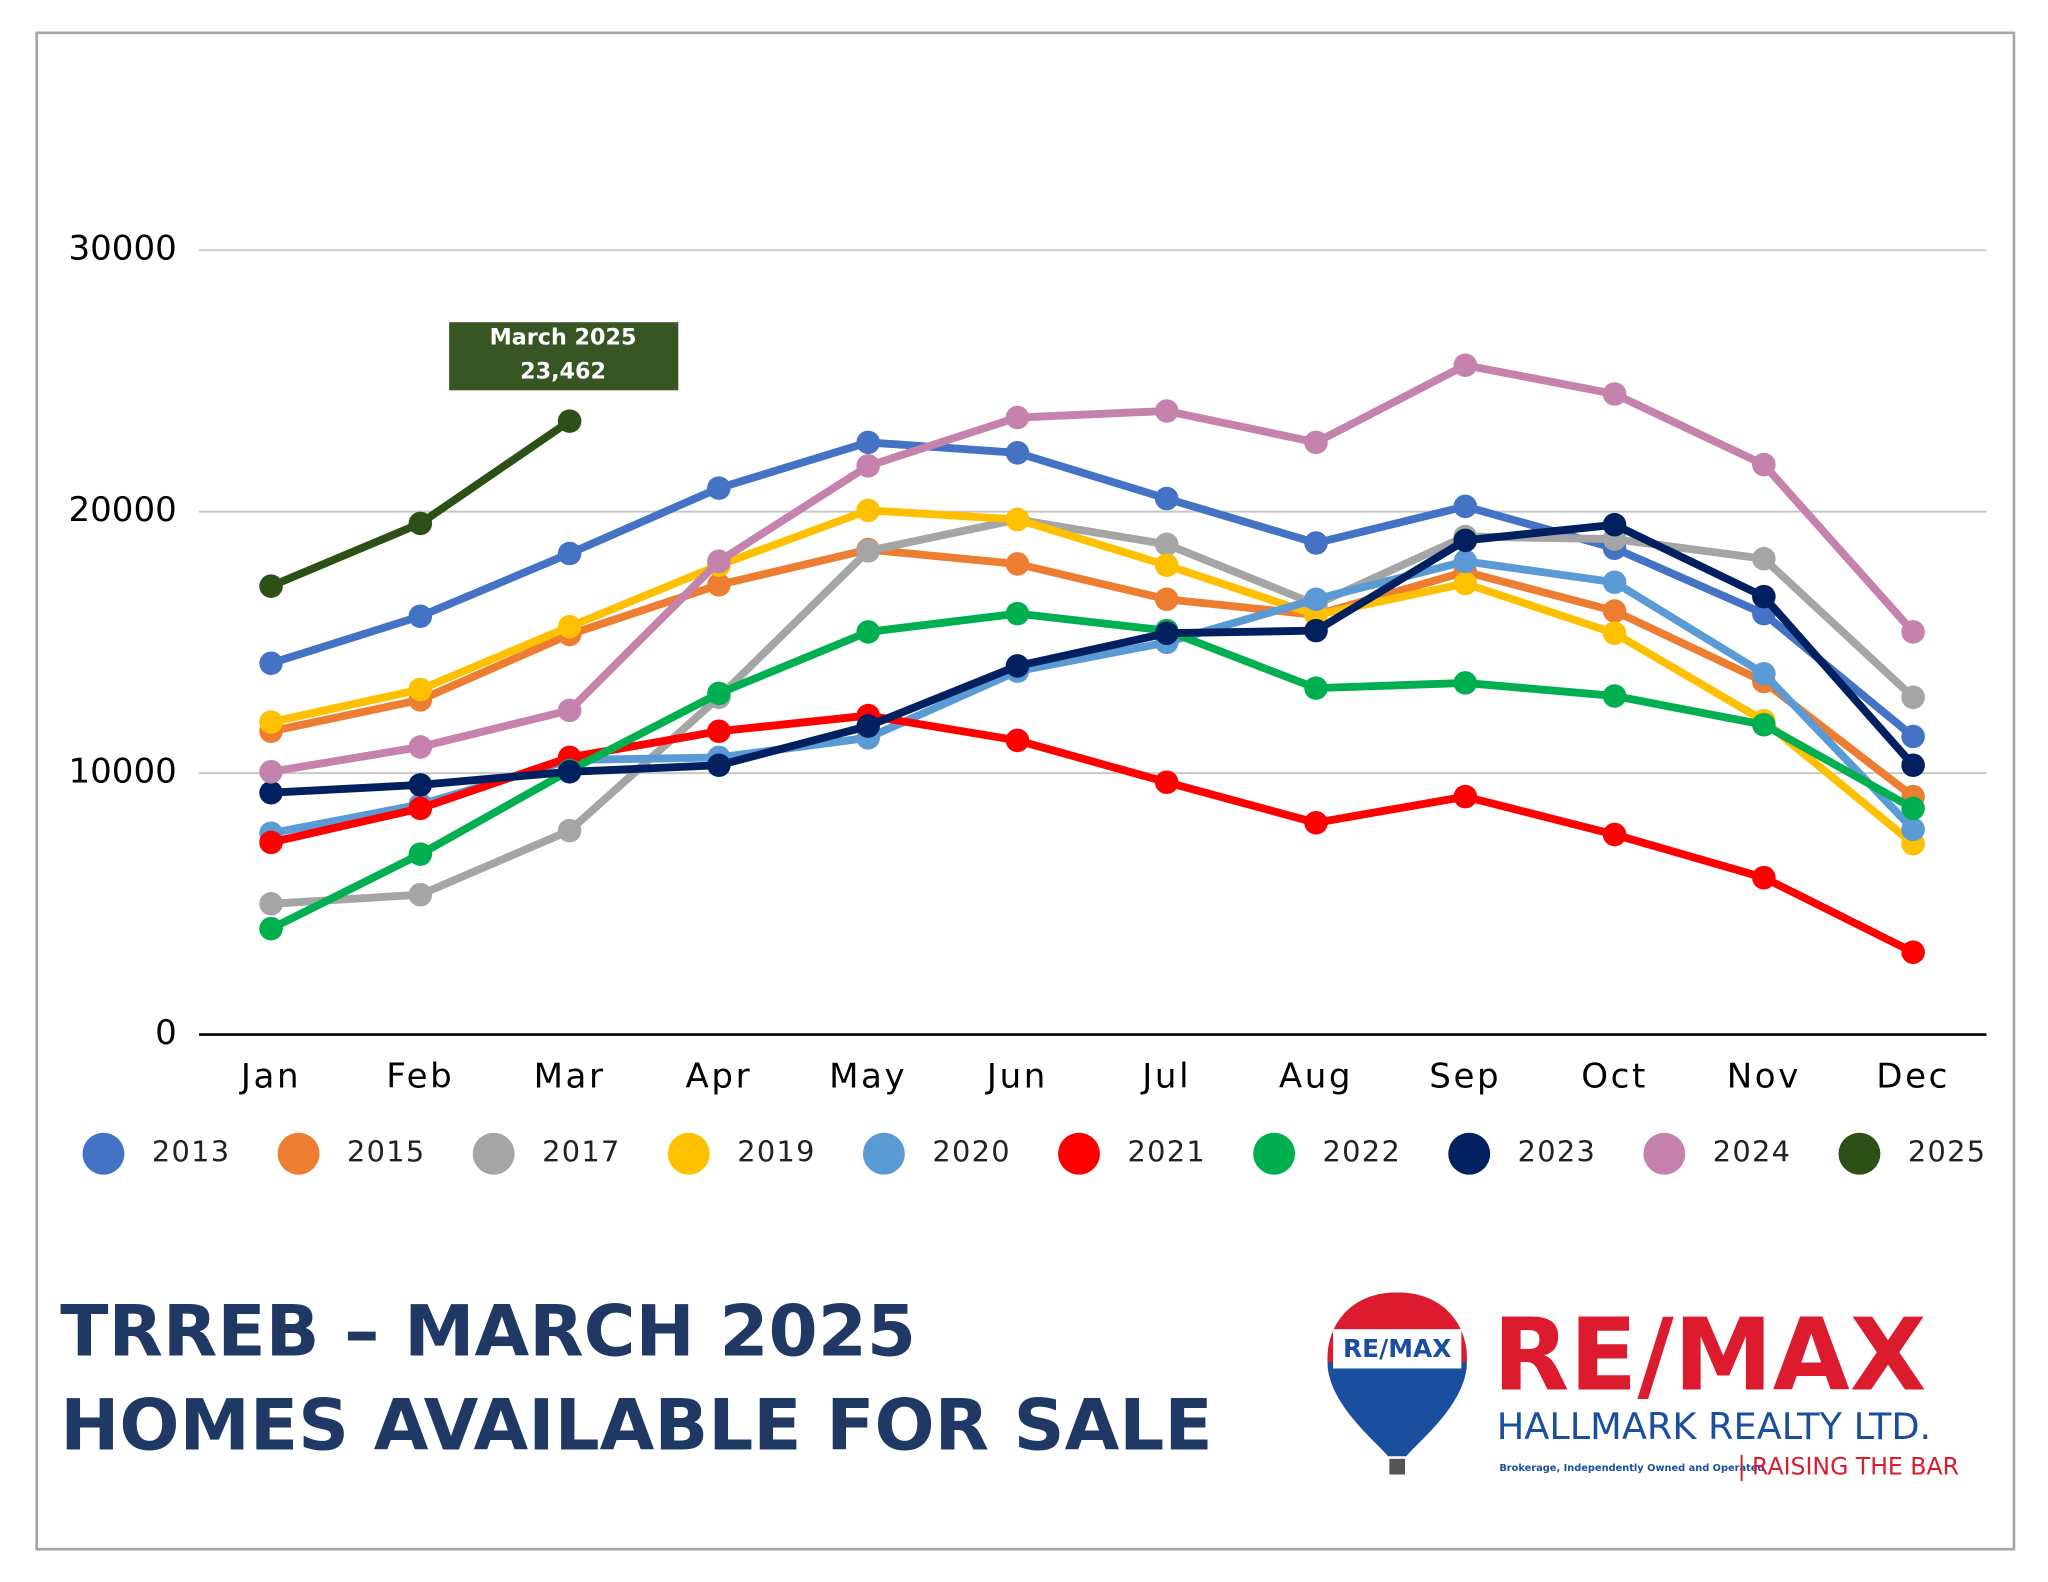 The image size is (2048, 1582). I want to click on legend-label: 2017, so click(581, 1152).